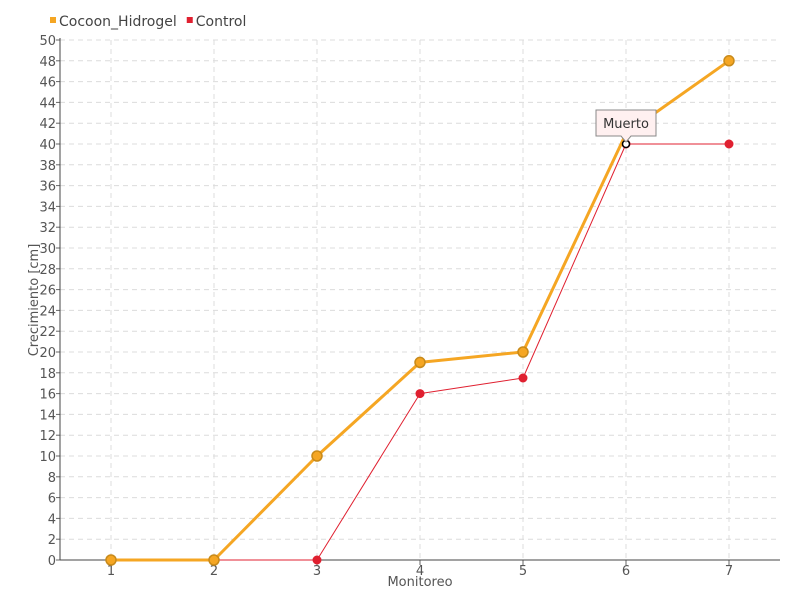 Image resolution: width=800 pixels, height=600 pixels. Describe the element at coordinates (47, 436) in the screenshot. I see `y-tick-label: 12` at that location.